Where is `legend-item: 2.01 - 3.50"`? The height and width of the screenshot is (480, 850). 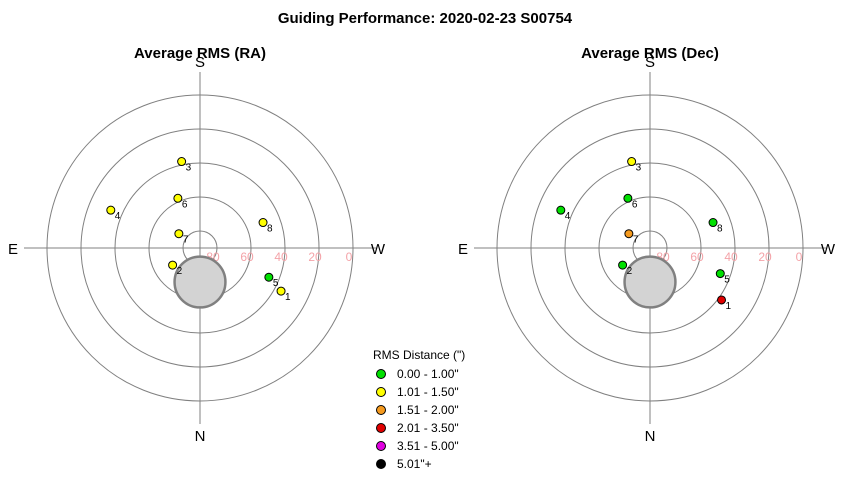 legend-item: 2.01 - 3.50" is located at coordinates (419, 428).